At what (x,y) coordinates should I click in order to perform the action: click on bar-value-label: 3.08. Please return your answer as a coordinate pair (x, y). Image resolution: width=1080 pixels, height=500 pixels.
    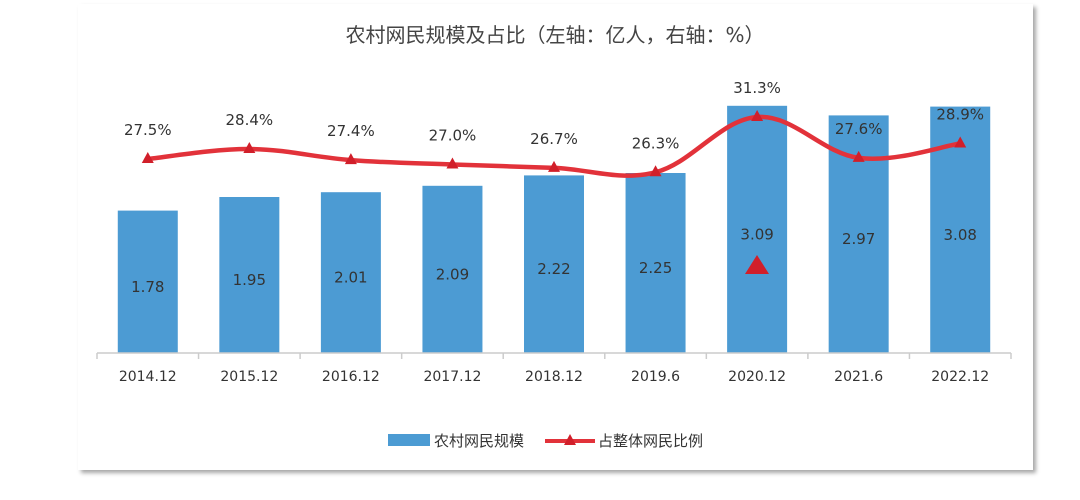
    Looking at the image, I should click on (960, 235).